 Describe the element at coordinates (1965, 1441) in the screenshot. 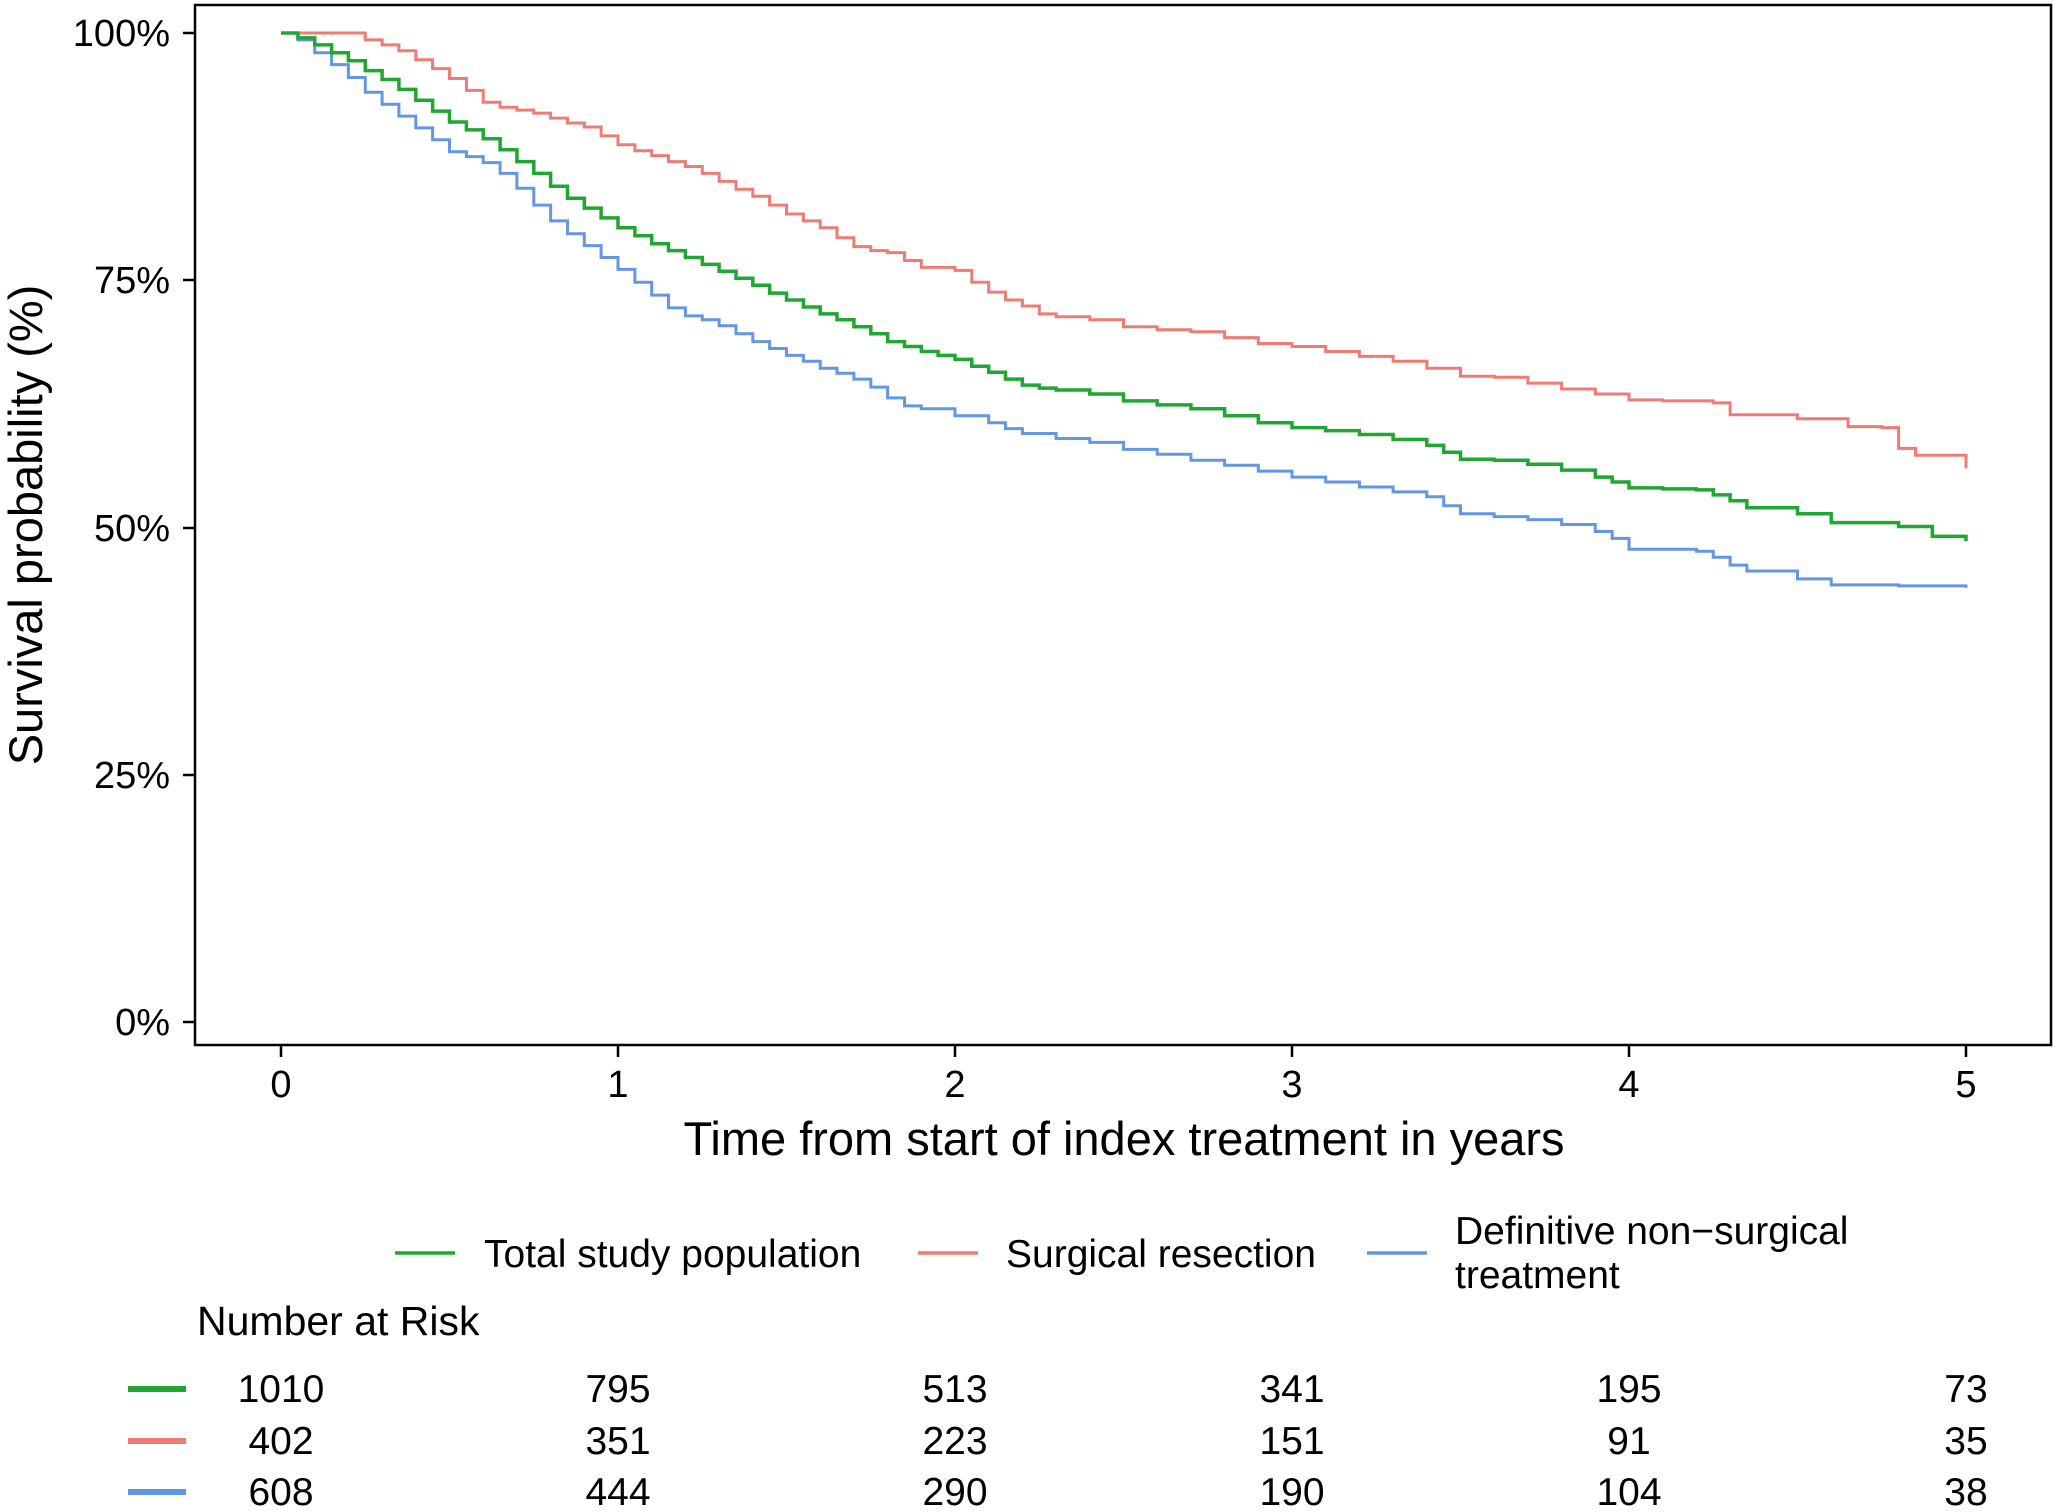

I see `risk-value: 35` at that location.